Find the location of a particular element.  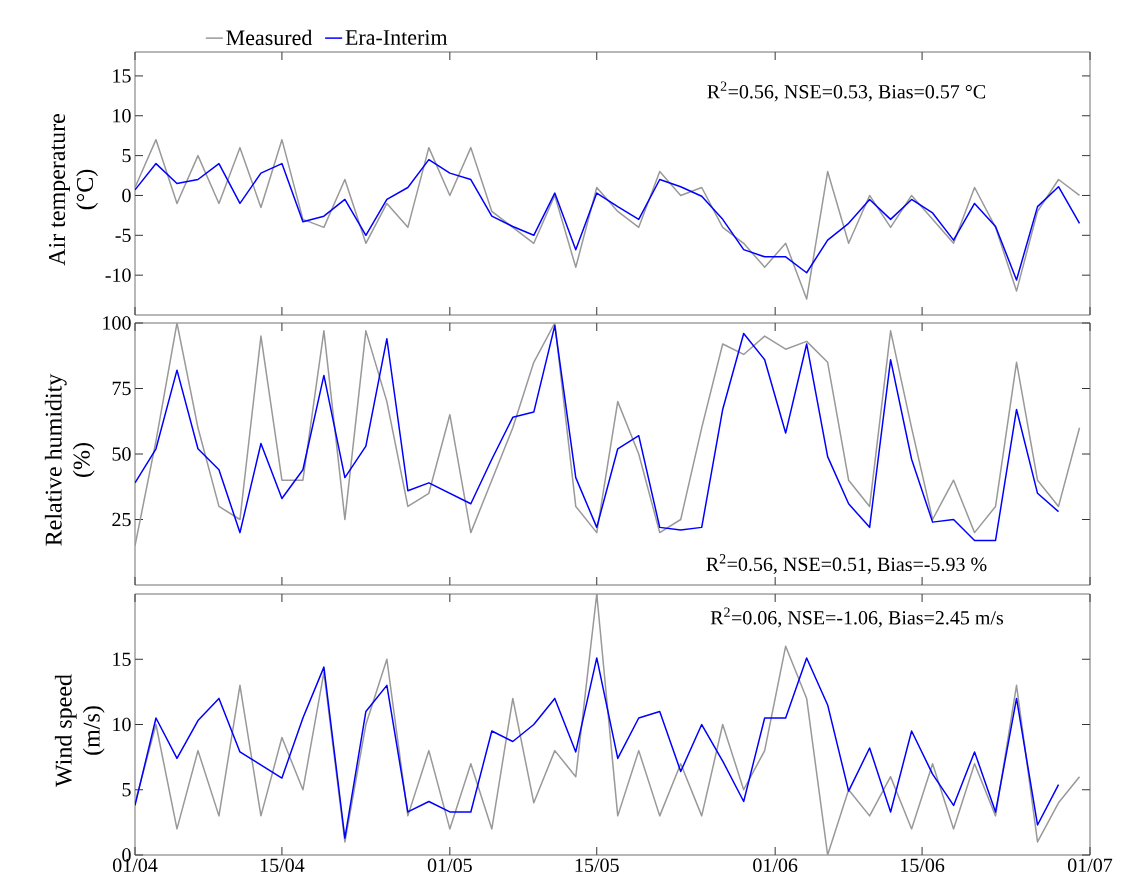

y-axis-title: Wind speed (m/s) is located at coordinates (79, 730).